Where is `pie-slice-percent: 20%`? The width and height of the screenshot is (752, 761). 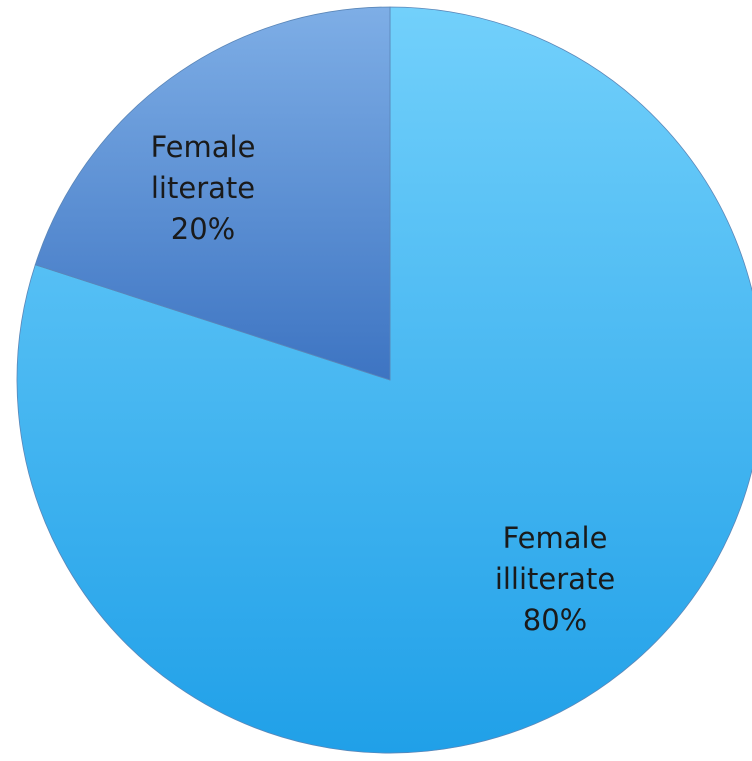 pie-slice-percent: 20% is located at coordinates (203, 229).